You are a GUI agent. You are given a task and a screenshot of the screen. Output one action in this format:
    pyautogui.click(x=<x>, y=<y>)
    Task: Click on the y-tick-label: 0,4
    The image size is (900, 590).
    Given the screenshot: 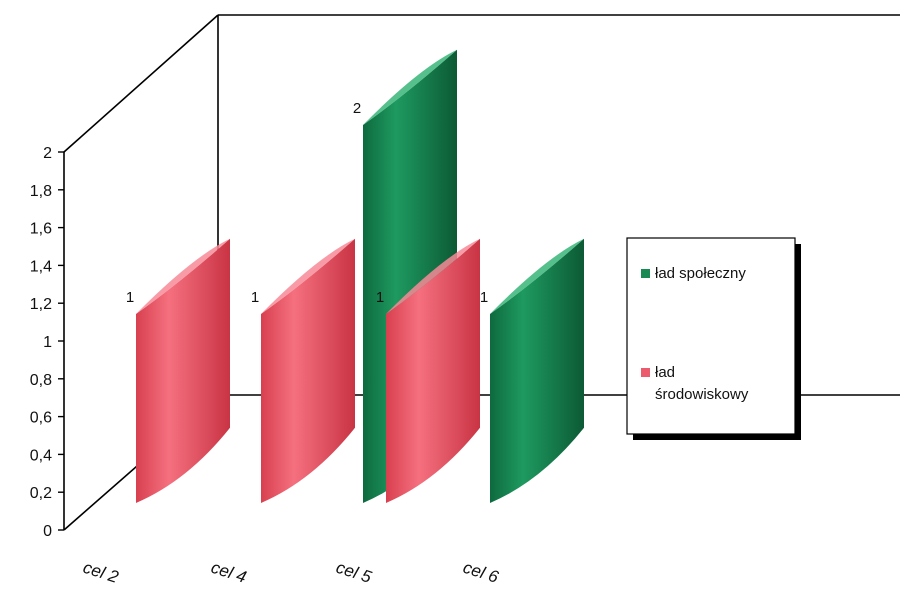 What is the action you would take?
    pyautogui.click(x=41, y=455)
    